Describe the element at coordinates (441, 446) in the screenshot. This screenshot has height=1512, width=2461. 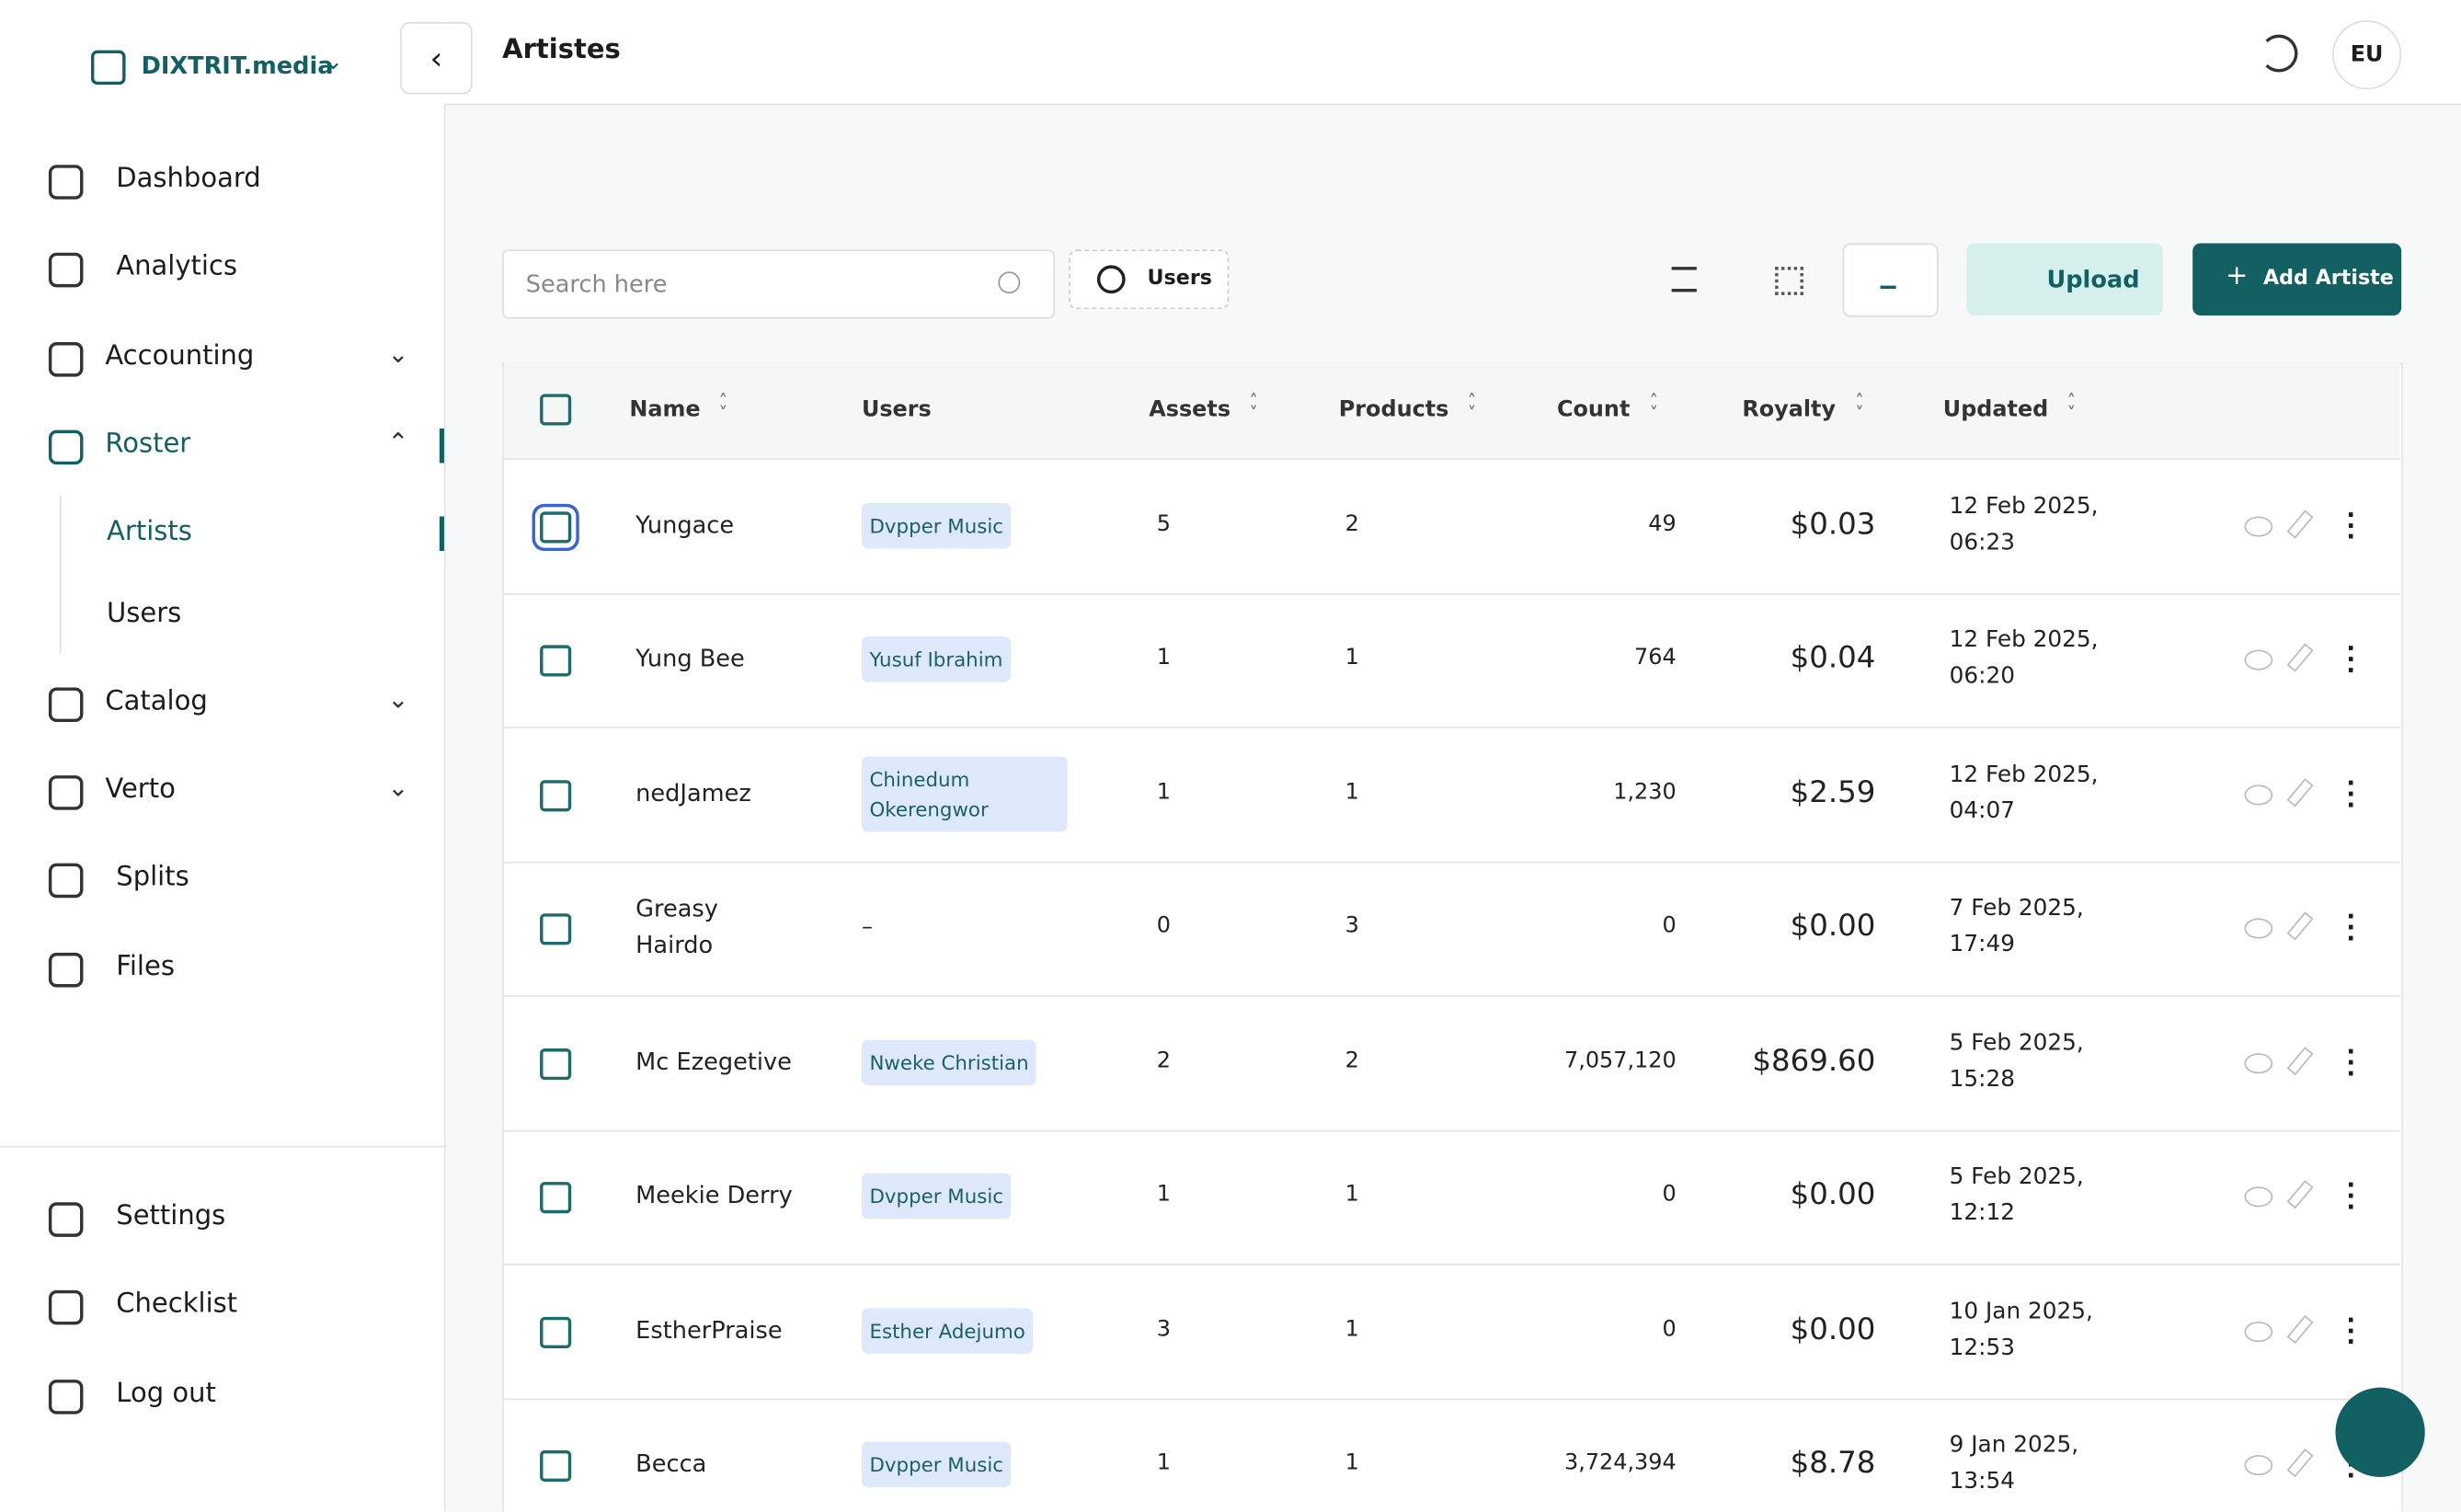
I see `active-indicator` at that location.